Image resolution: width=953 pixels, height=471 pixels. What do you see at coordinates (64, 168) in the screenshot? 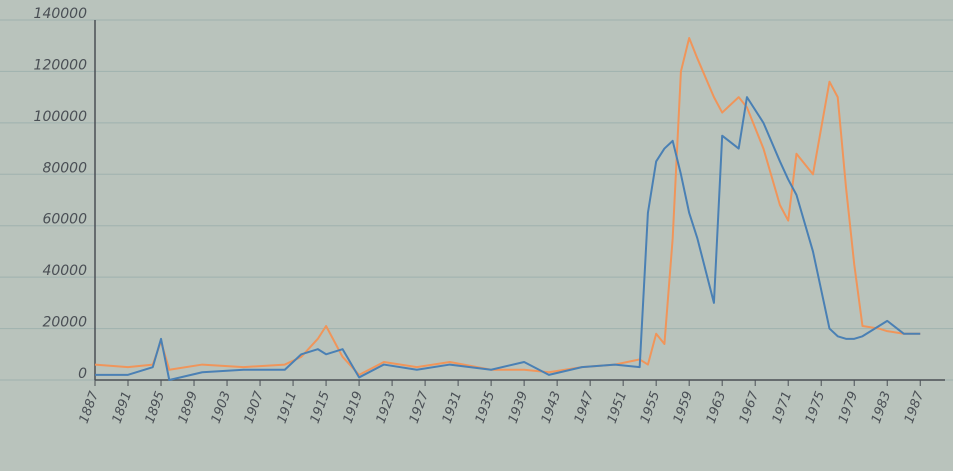
I see `y-tick-label: 80000` at bounding box center [64, 168].